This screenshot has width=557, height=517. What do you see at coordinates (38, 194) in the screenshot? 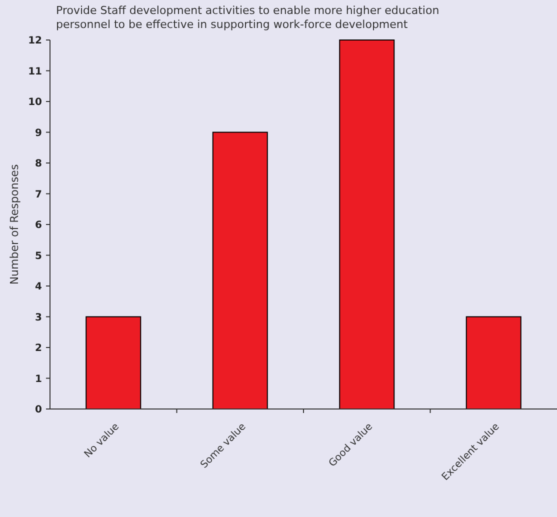
I see `y-tick-label: 7` at bounding box center [38, 194].